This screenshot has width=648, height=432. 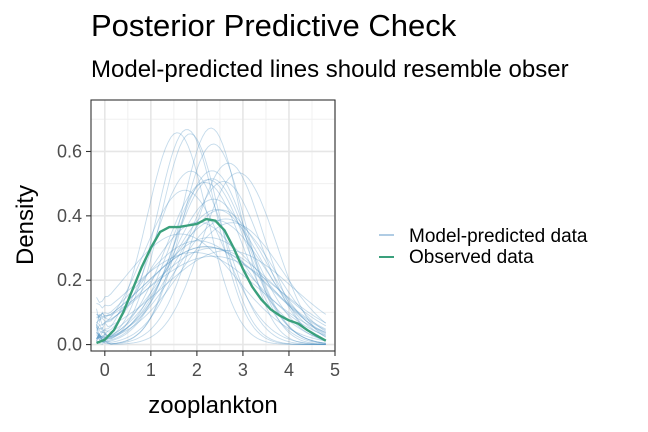 What do you see at coordinates (69, 280) in the screenshot?
I see `y-tick-label: 0.2` at bounding box center [69, 280].